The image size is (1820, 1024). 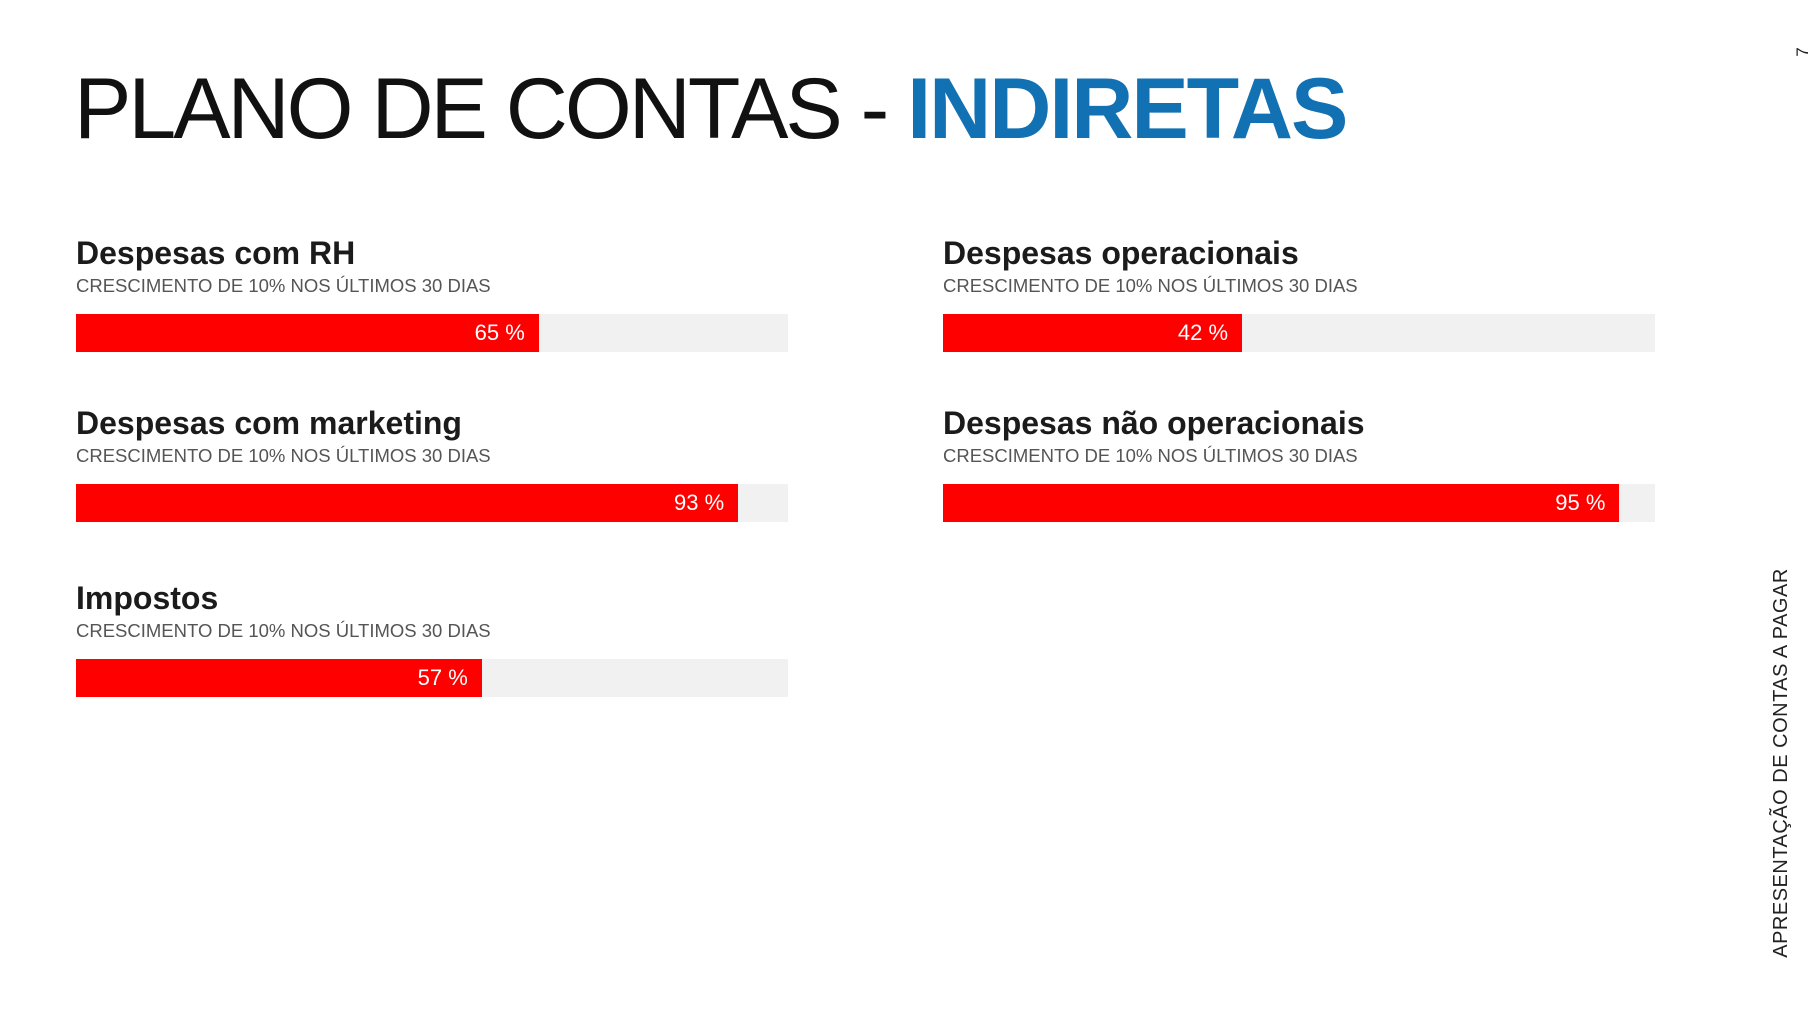 I want to click on progress-track: 42 %, so click(x=1299, y=333).